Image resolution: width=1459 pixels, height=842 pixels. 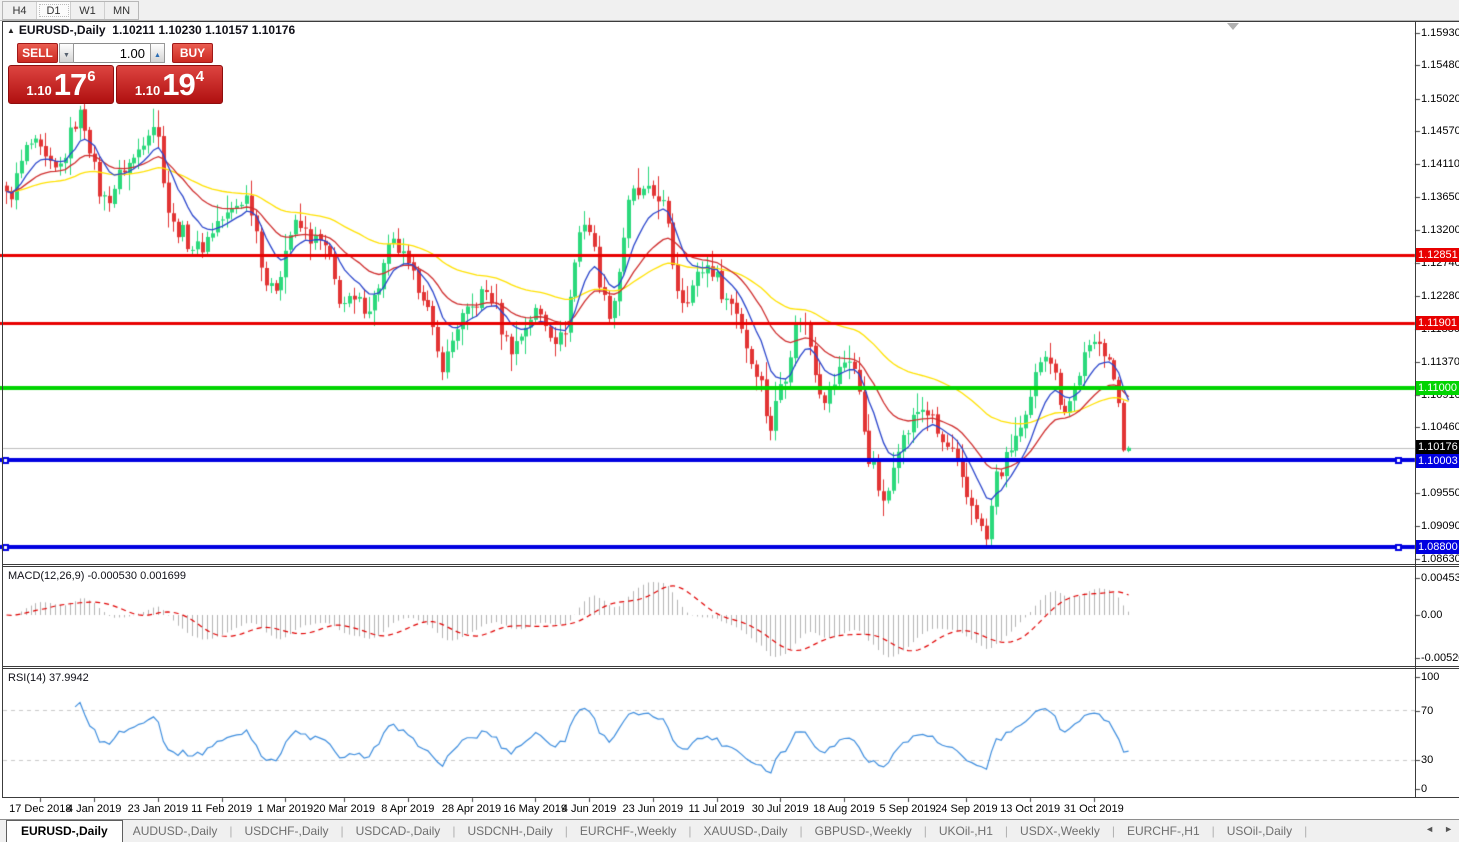 I want to click on price-axis-tick-label: 1.13200, so click(x=1440, y=229).